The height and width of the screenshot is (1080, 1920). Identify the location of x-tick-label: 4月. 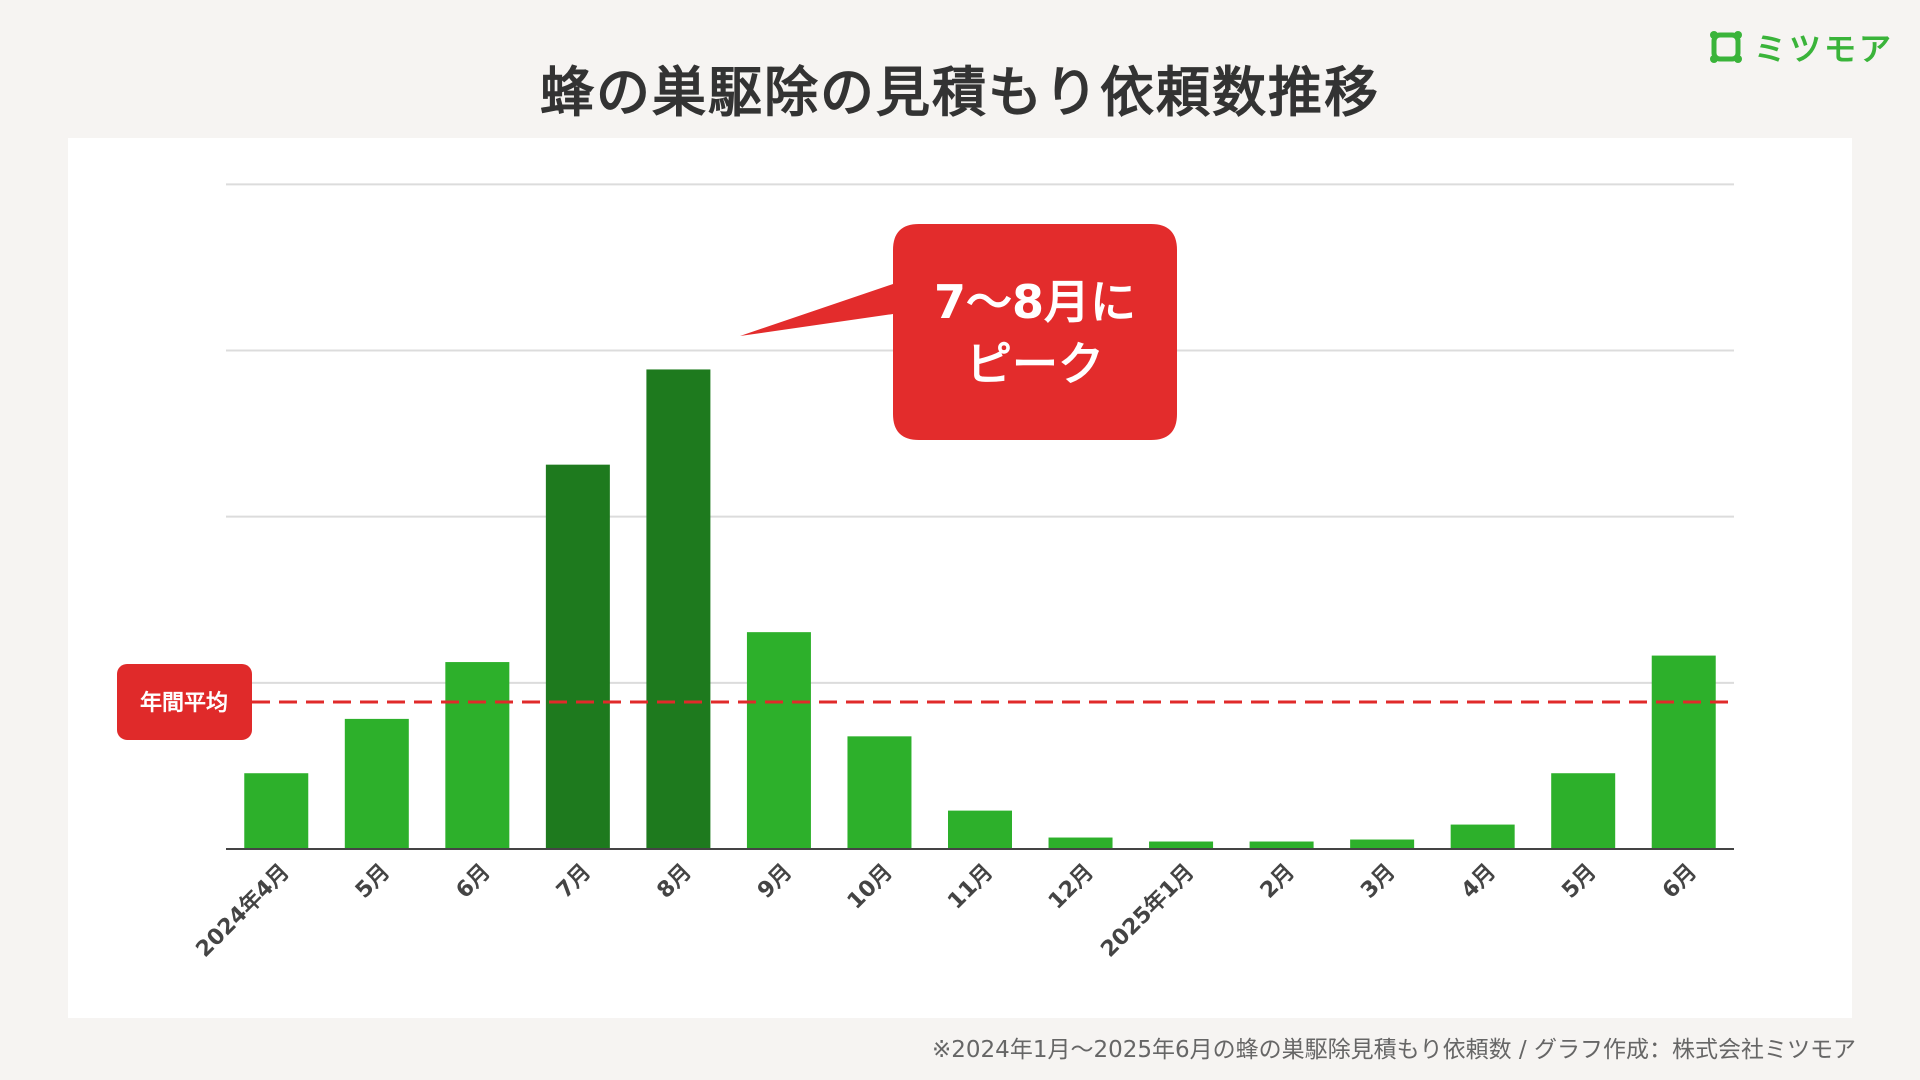
(1479, 882).